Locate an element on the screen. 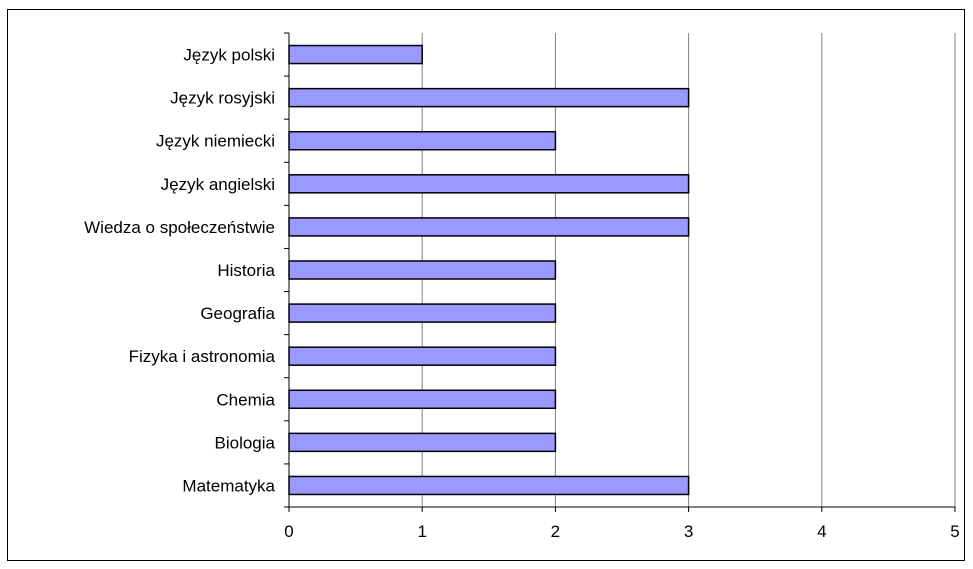  category-label-7: Język angielski is located at coordinates (218, 184).